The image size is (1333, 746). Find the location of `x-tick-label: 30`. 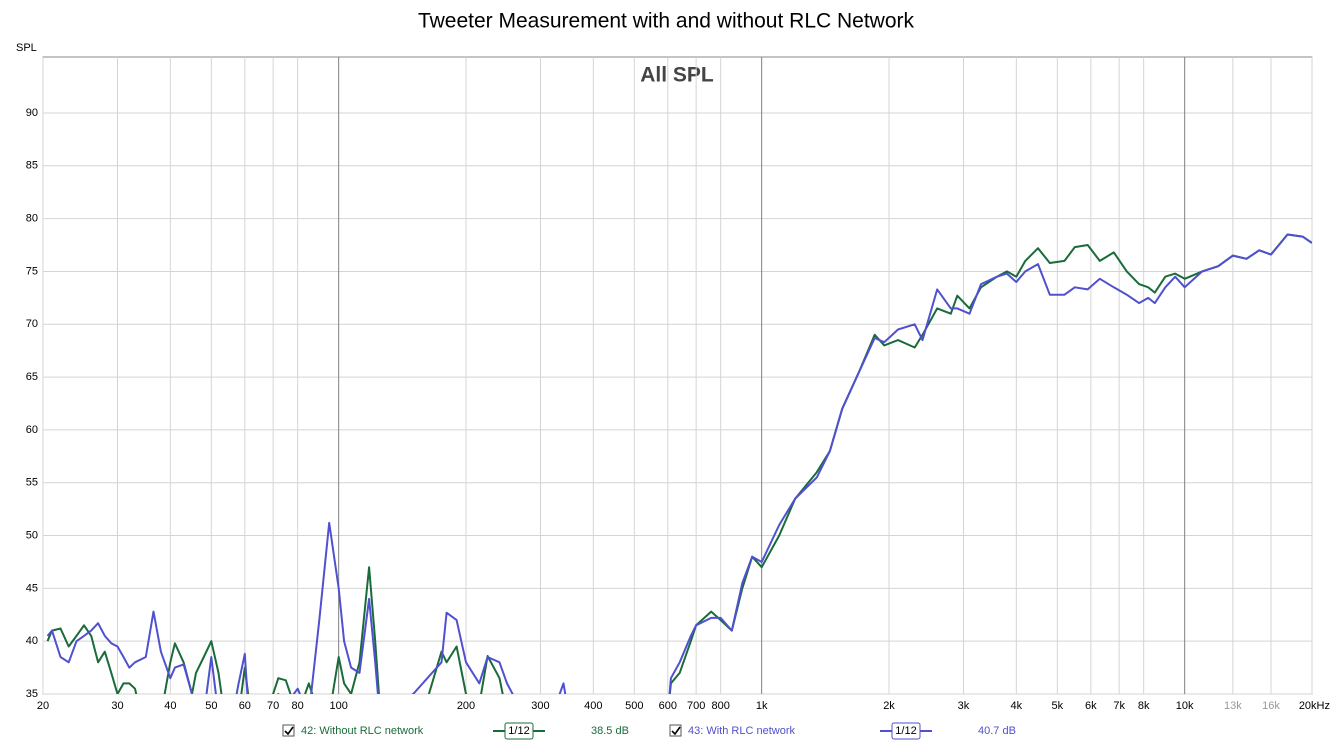

x-tick-label: 30 is located at coordinates (117, 706).